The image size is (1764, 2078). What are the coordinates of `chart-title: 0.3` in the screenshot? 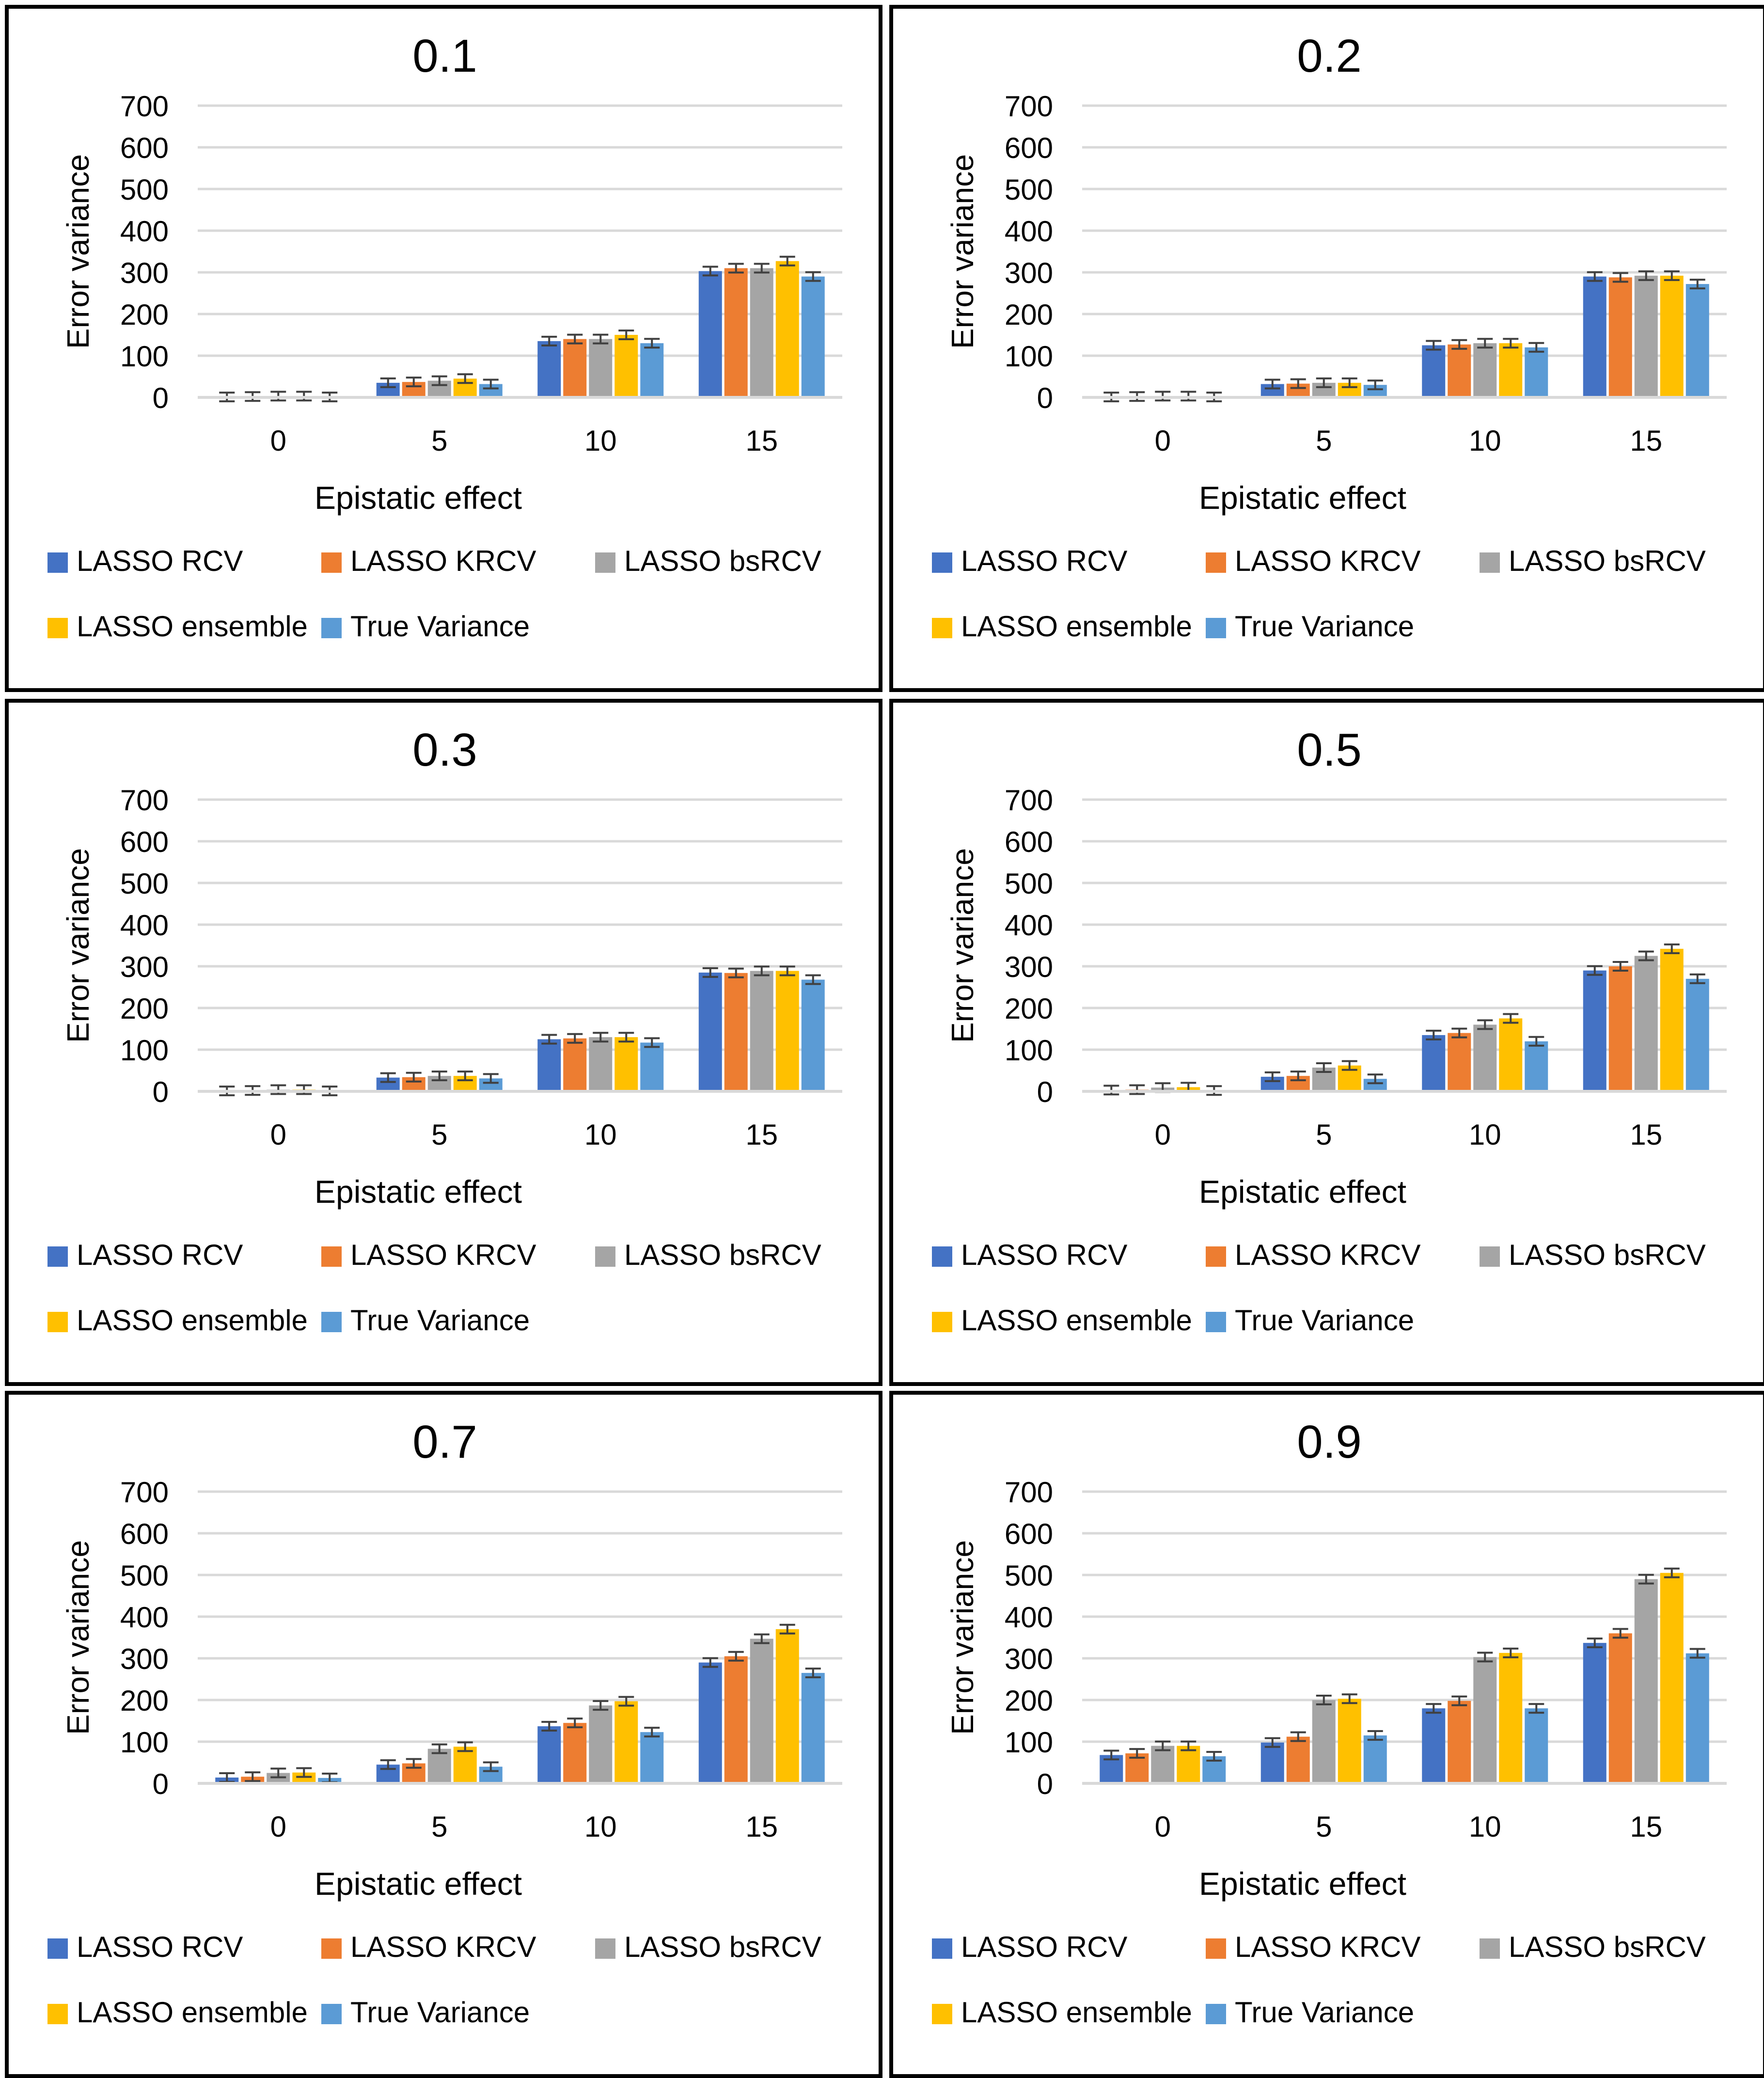 It's located at (445, 750).